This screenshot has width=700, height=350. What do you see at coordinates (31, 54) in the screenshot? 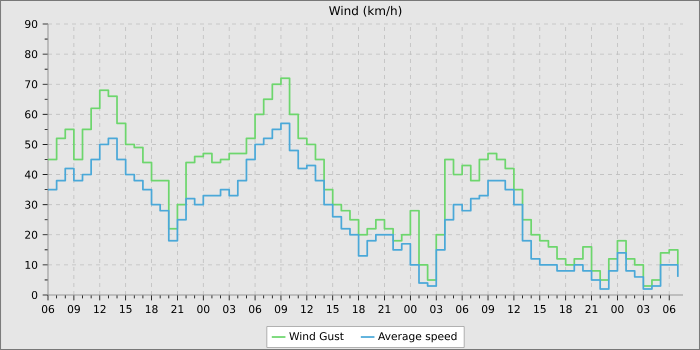
I see `y-tick-label: 80` at bounding box center [31, 54].